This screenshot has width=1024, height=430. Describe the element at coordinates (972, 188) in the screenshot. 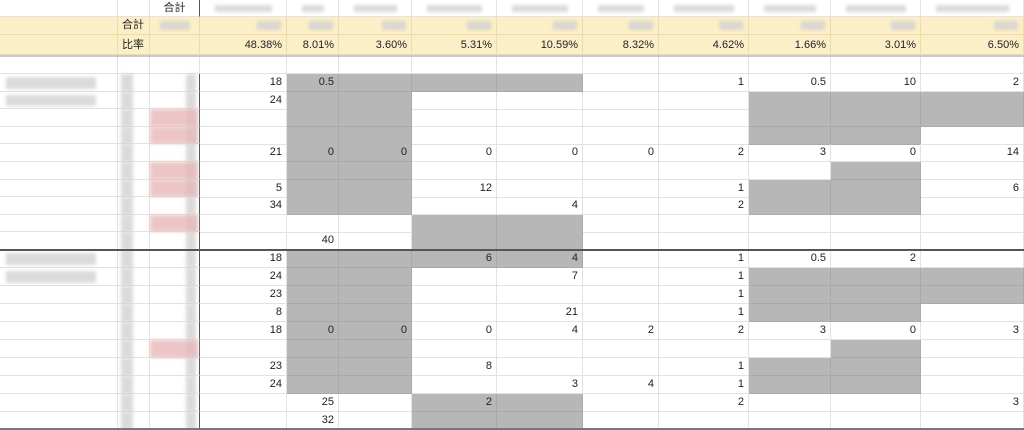

I see `data-cell: 6` at that location.